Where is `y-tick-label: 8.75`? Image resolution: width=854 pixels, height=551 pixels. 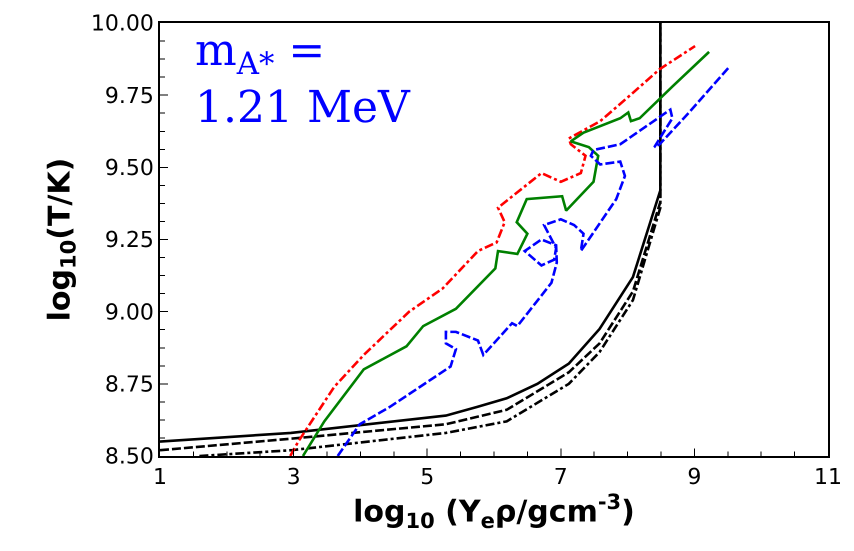 y-tick-label: 8.75 is located at coordinates (129, 385).